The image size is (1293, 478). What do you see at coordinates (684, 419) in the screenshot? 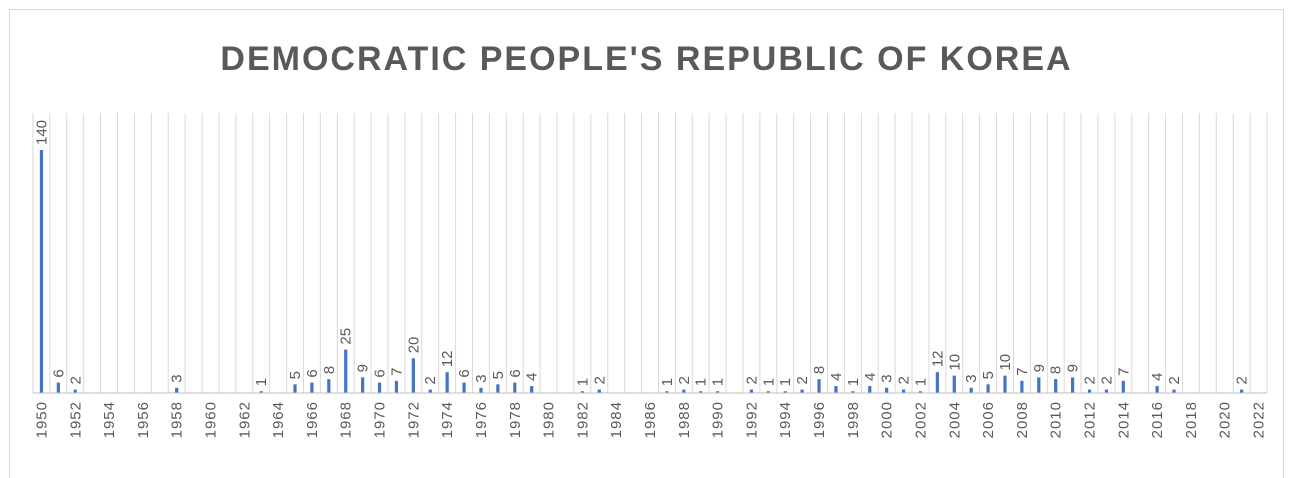
I see `tick-label-1988: 1988` at bounding box center [684, 419].